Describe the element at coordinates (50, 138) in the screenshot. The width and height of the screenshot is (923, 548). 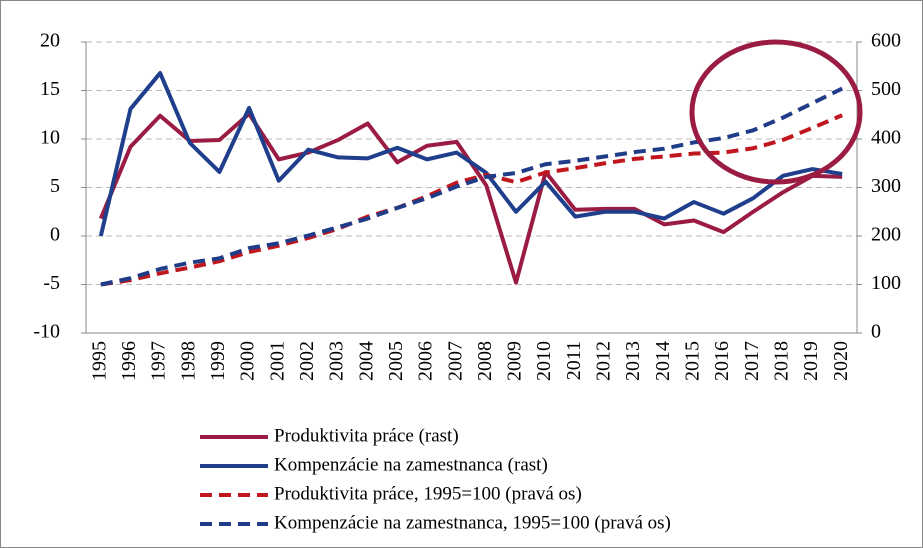
I see `y-tick-label: 10` at that location.